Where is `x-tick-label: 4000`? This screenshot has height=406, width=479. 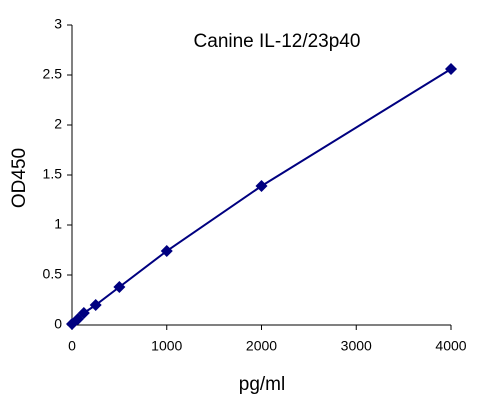 x-tick-label: 4000 is located at coordinates (450, 346).